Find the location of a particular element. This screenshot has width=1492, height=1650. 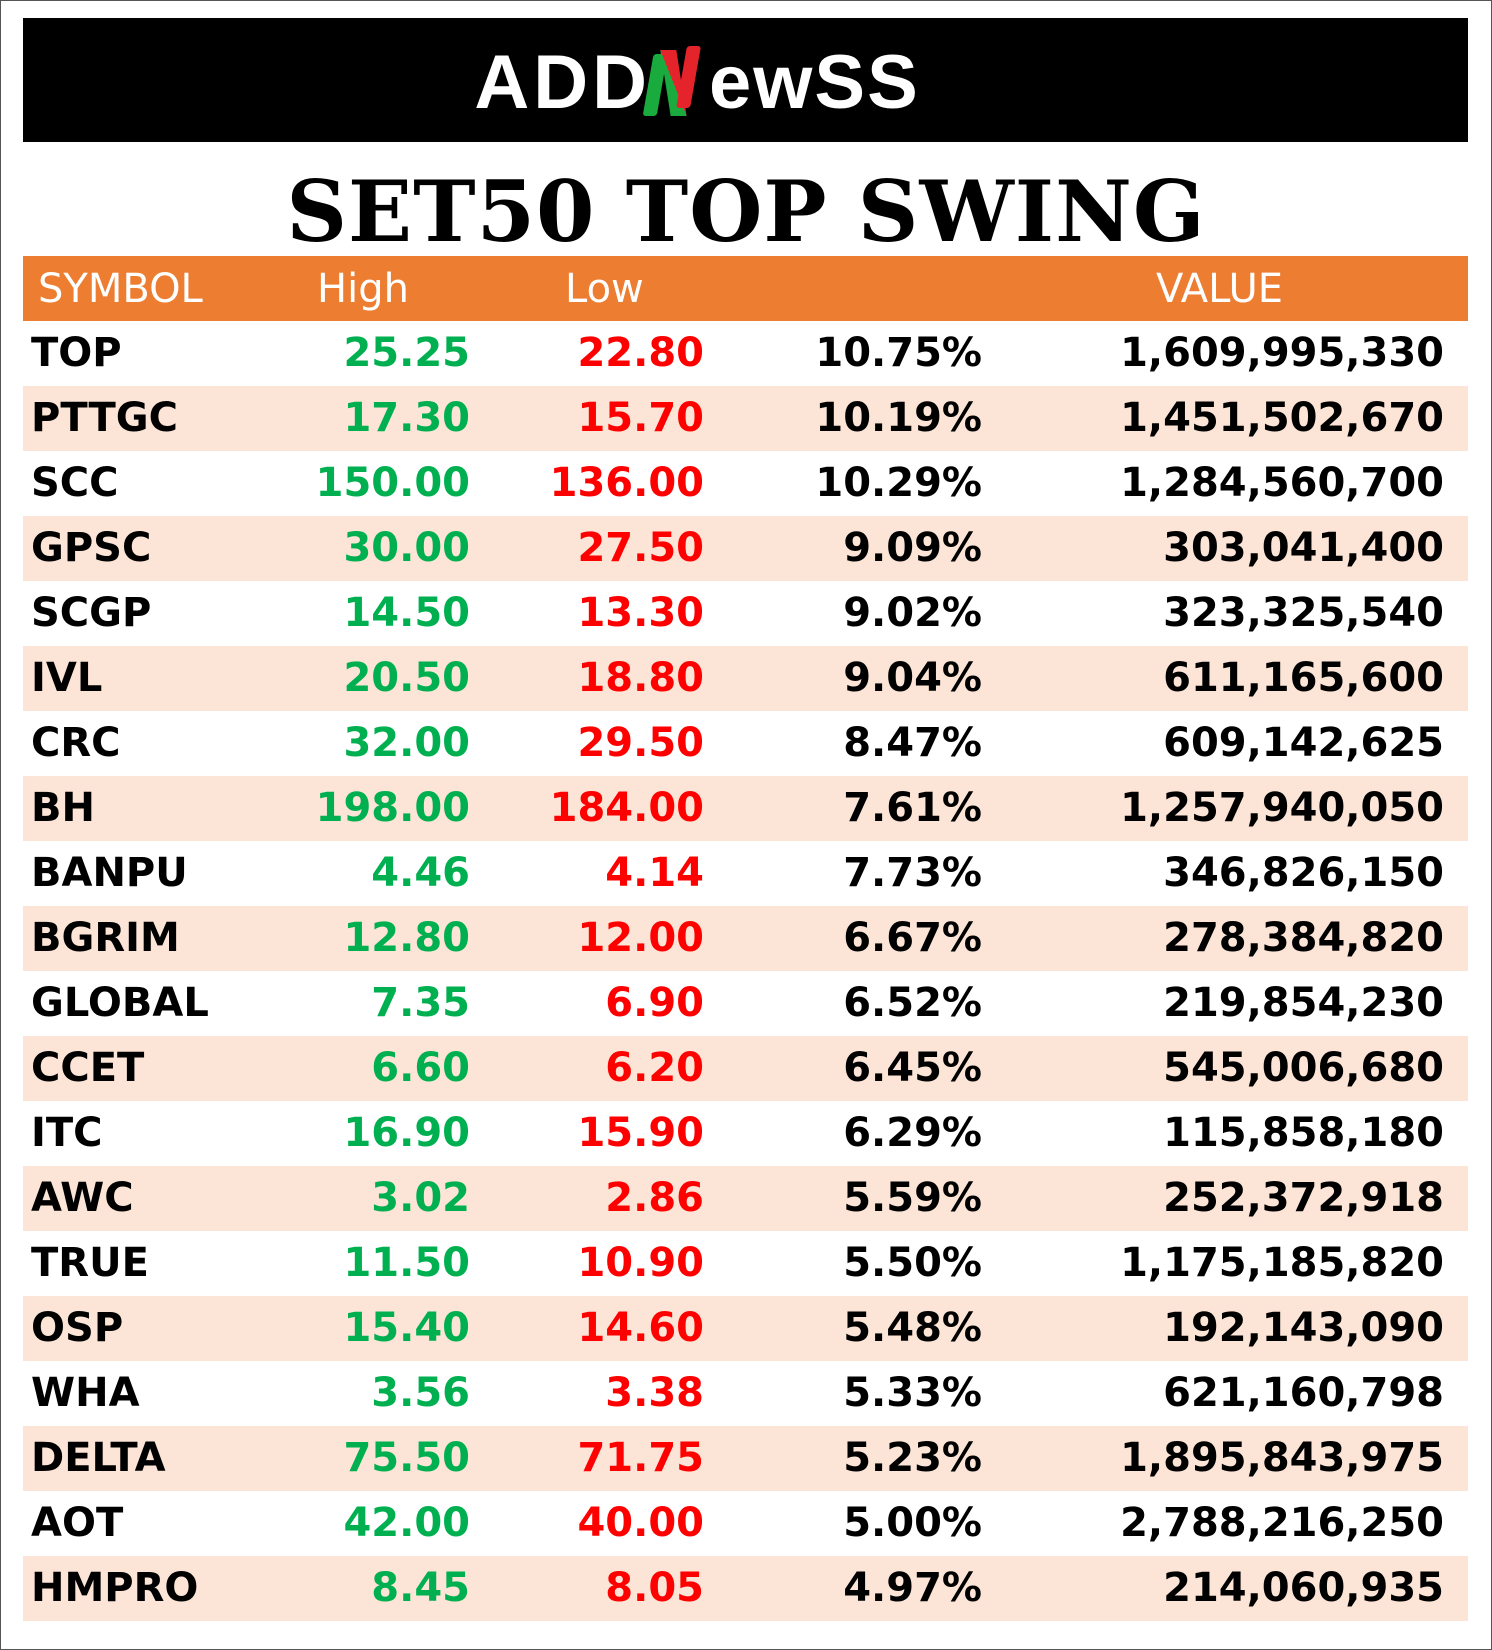

addnewss-logo: ADD ewSS is located at coordinates (697, 82).